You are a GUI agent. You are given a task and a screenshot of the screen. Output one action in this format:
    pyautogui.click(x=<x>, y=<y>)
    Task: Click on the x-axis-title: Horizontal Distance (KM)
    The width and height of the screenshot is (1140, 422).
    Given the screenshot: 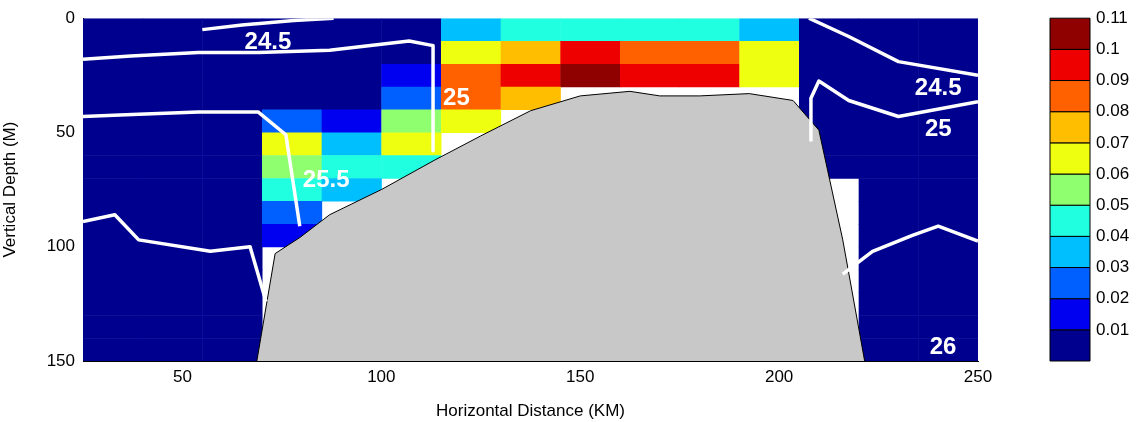 What is the action you would take?
    pyautogui.click(x=530, y=411)
    